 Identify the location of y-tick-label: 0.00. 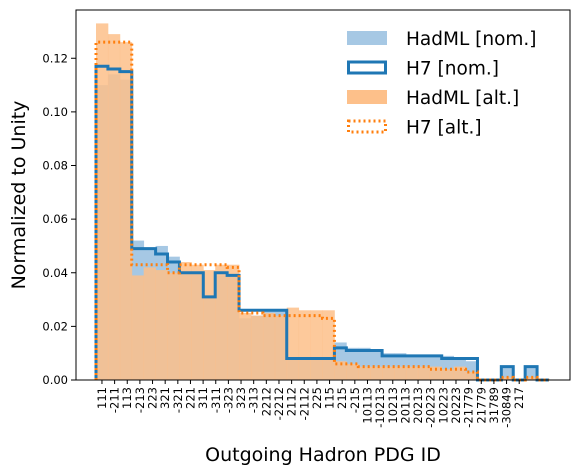
(55, 380).